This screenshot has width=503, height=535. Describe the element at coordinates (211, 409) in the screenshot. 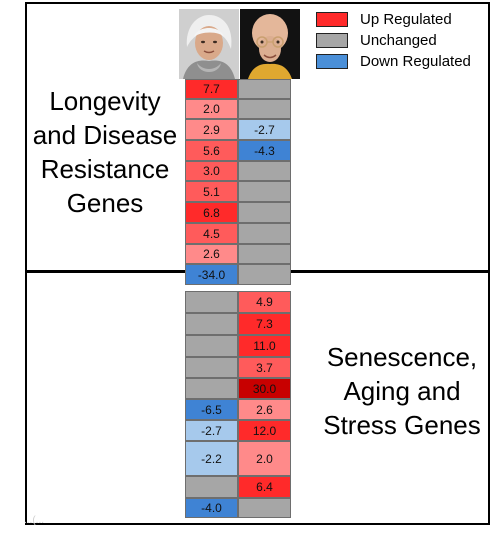

I see `heatmap-cell: -6.5` at that location.